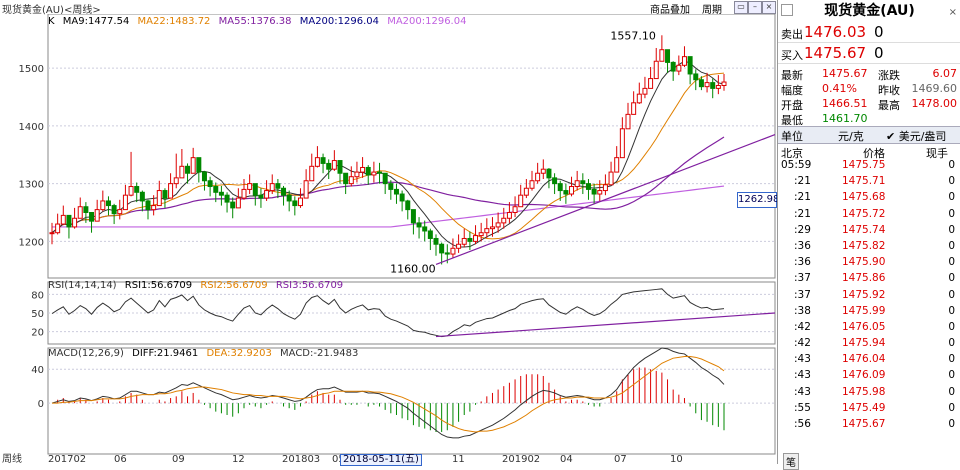  Describe the element at coordinates (37, 370) in the screenshot. I see `macd-tick-label: 40` at that location.